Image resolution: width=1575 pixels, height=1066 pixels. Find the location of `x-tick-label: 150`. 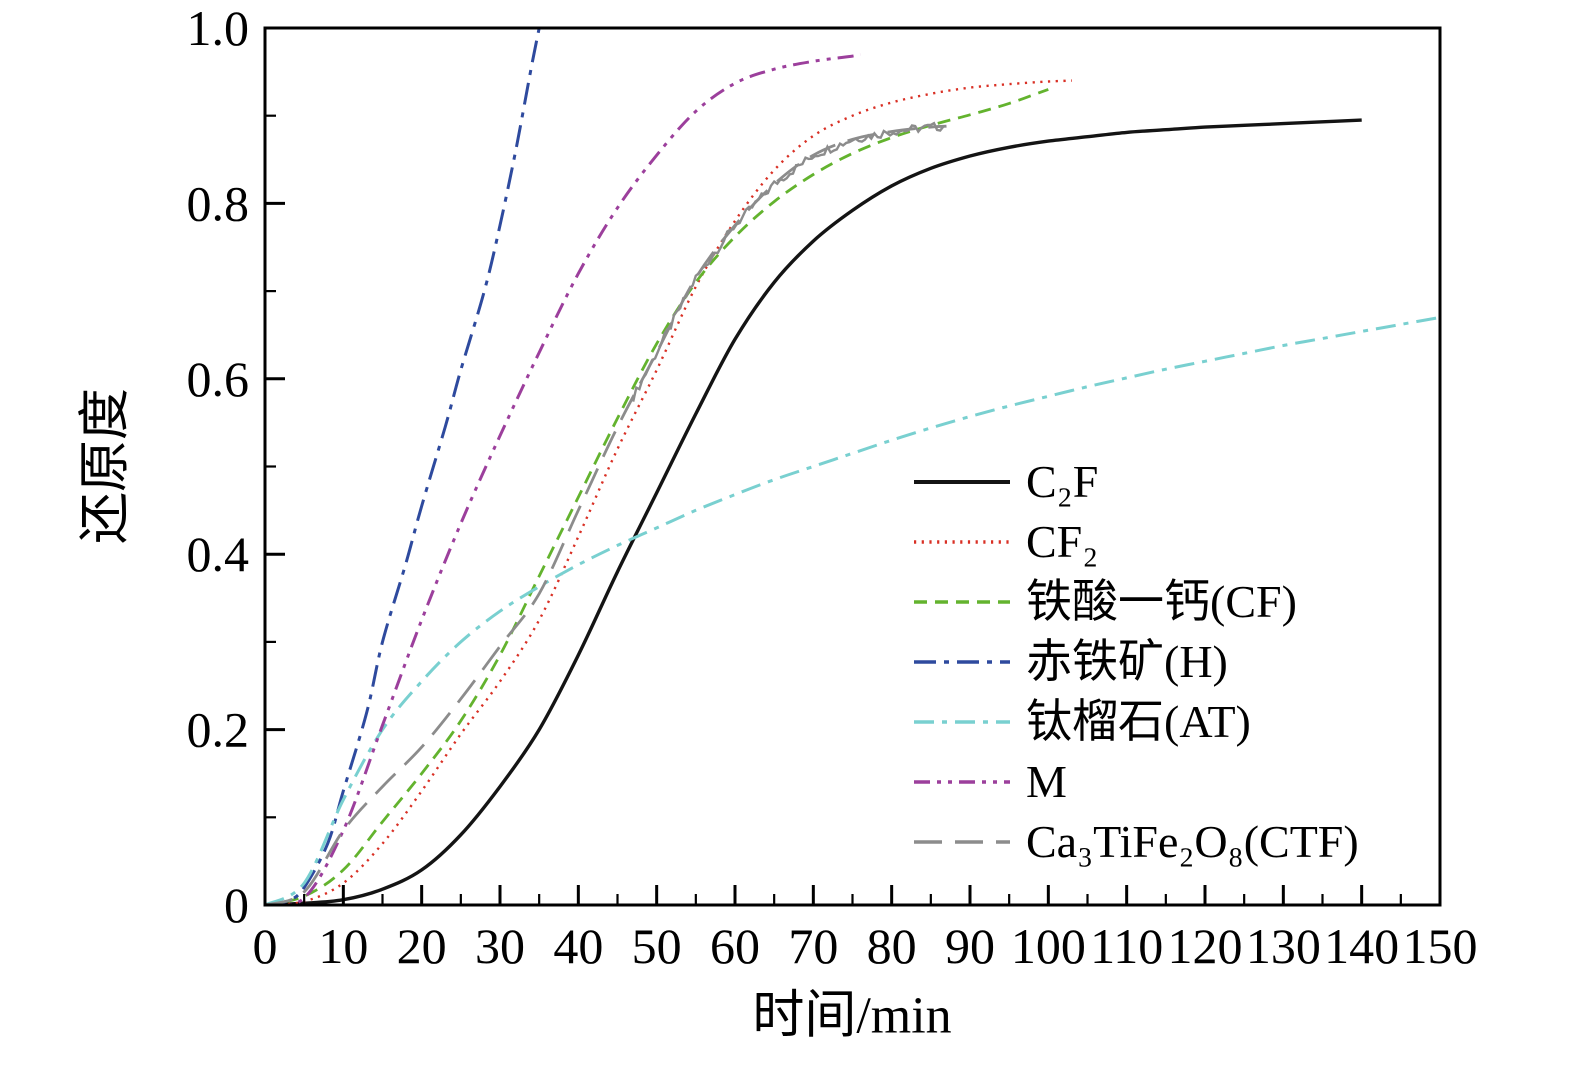

x-tick-label: 150 is located at coordinates (1440, 946).